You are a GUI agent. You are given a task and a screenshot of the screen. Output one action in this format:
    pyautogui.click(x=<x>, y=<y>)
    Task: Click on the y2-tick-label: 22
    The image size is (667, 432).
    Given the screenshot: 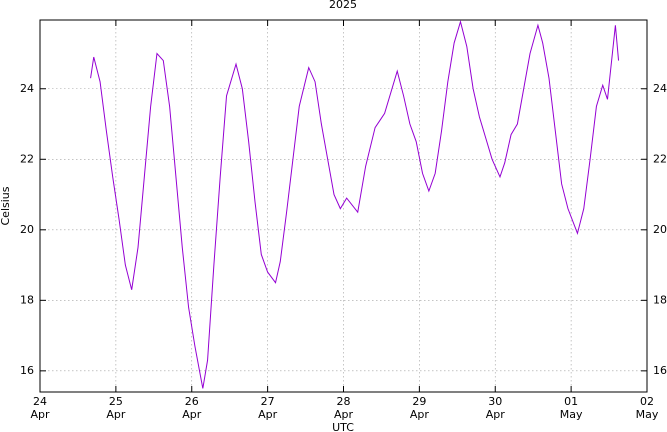 What is the action you would take?
    pyautogui.click(x=660, y=158)
    